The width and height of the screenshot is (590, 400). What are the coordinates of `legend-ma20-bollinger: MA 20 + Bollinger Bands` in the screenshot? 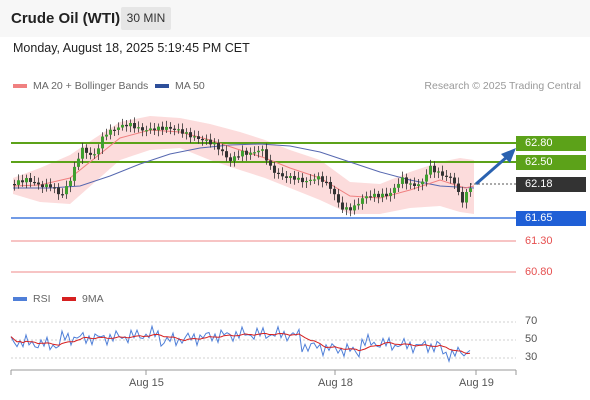 It's located at (80, 86).